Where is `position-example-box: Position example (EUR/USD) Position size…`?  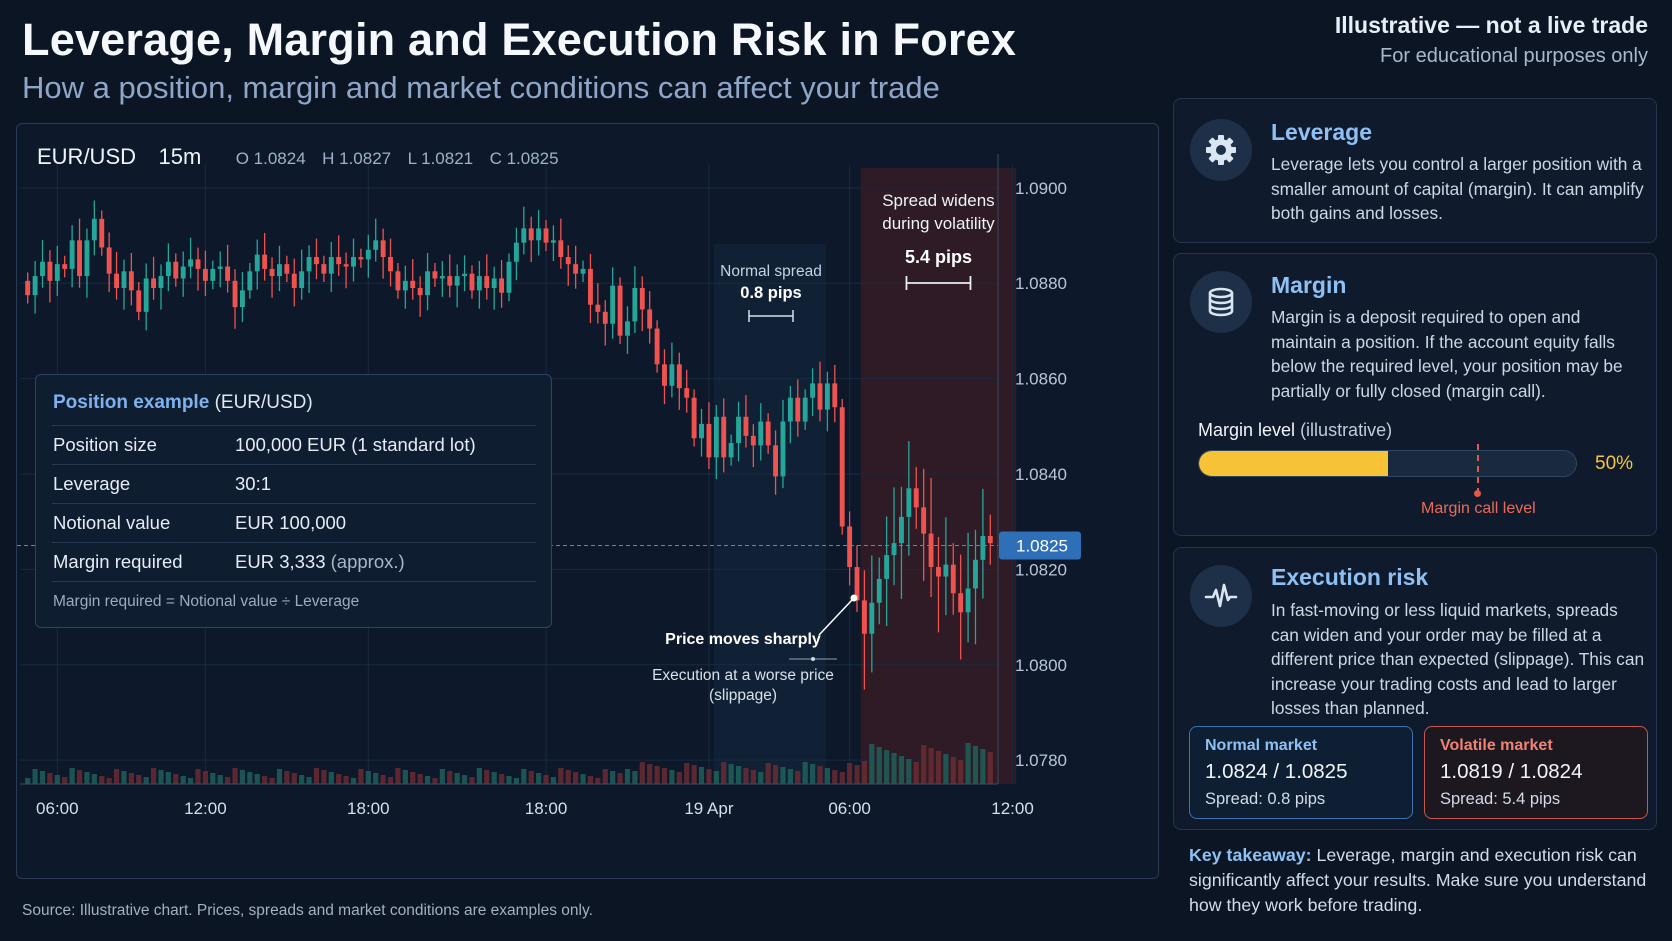 position-example-box: Position example (EUR/USD) Position size… is located at coordinates (293, 501).